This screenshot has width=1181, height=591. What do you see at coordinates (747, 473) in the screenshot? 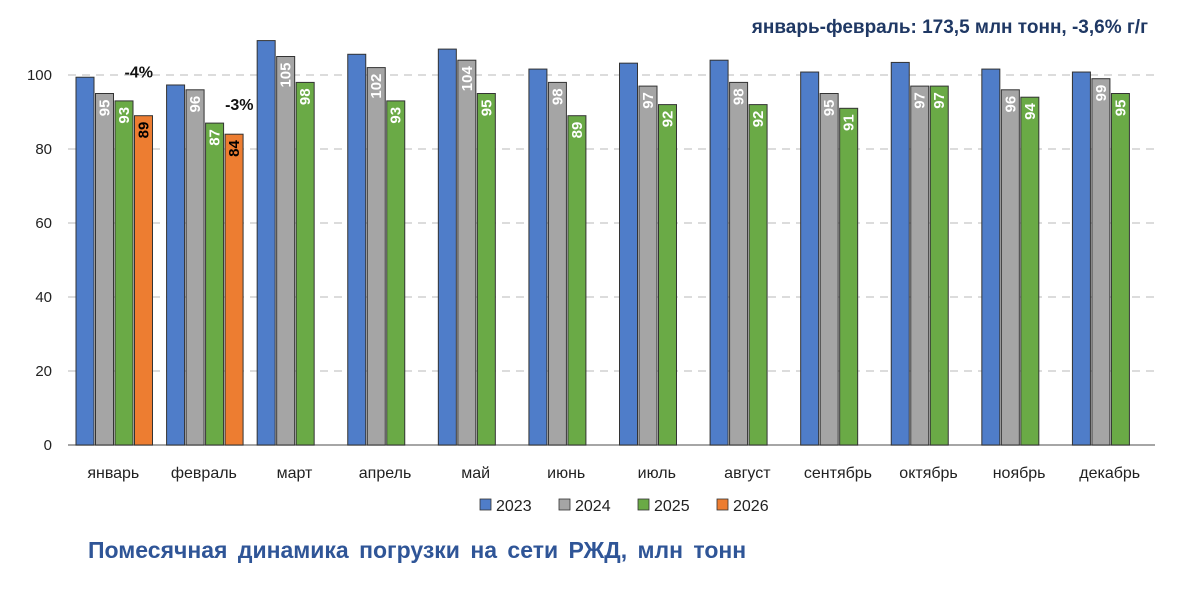
I see `x-tick-label: август` at bounding box center [747, 473].